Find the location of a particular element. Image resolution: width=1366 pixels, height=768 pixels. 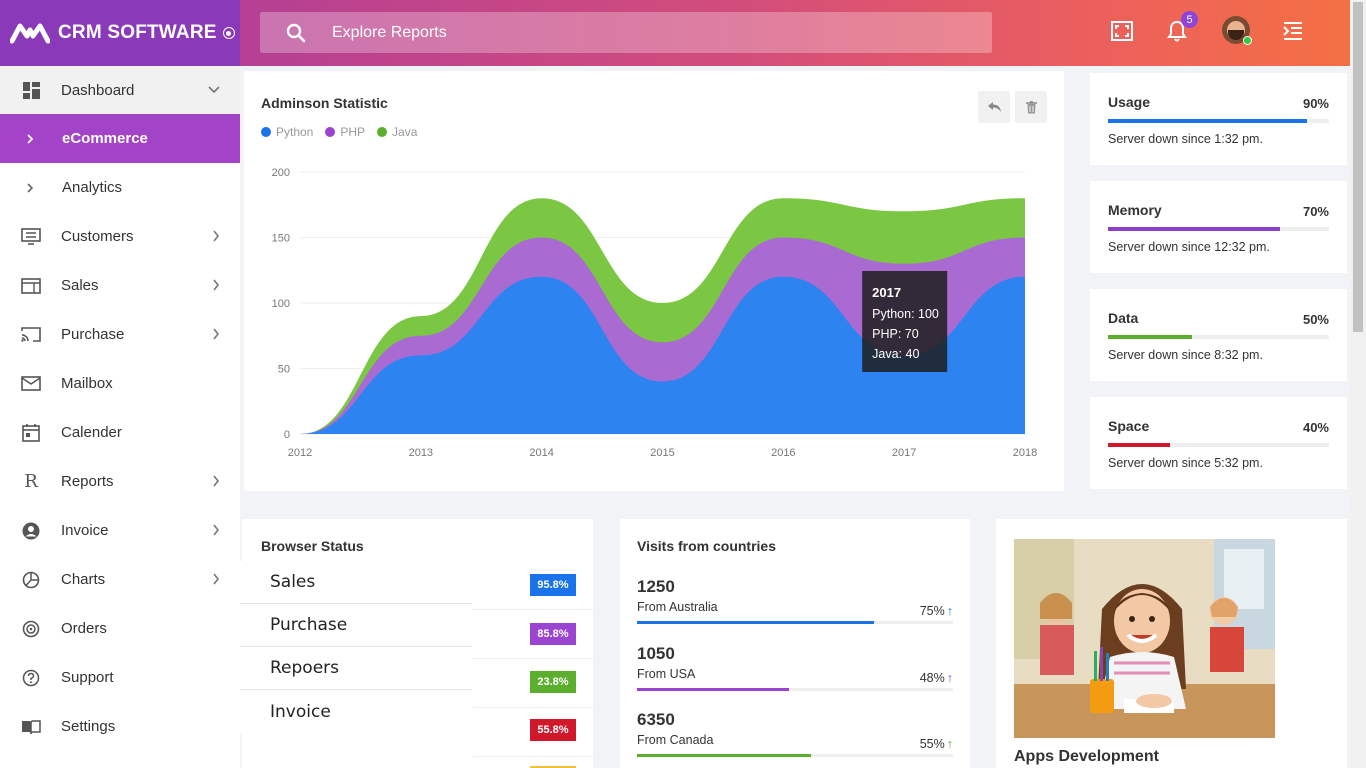

indent-menu-icon is located at coordinates (1292, 31).